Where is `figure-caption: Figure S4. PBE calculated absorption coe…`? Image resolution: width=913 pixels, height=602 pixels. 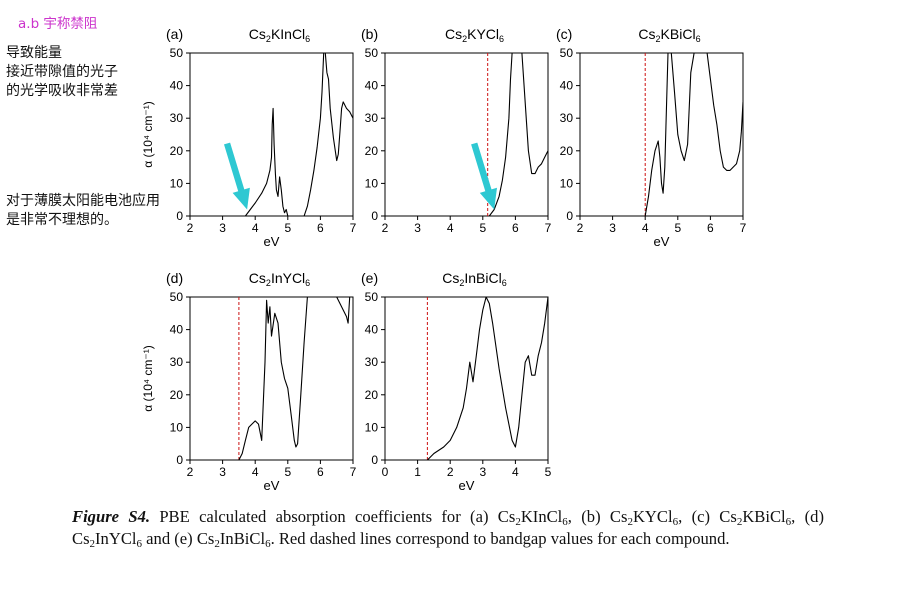 figure-caption: Figure S4. PBE calculated absorption coe… is located at coordinates (448, 528).